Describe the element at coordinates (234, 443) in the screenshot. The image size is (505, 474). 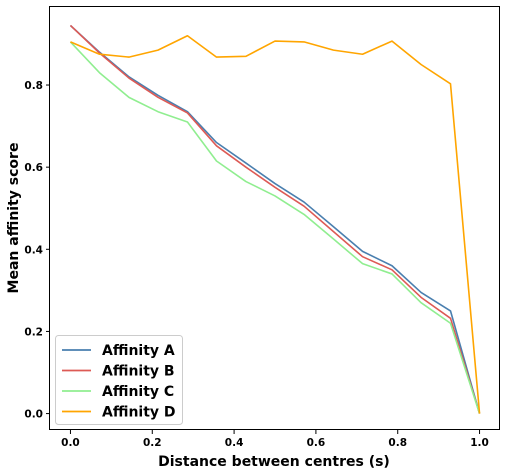
I see `x-tick-label: 0.4` at that location.